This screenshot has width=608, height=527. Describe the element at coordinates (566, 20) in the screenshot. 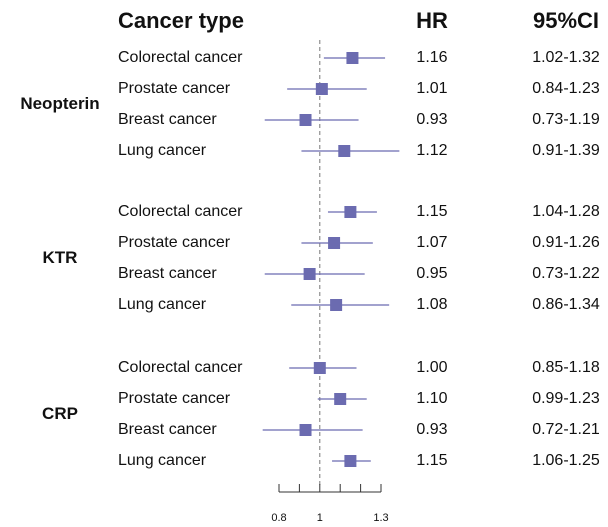

I see `header-ci: 95%CI` at that location.